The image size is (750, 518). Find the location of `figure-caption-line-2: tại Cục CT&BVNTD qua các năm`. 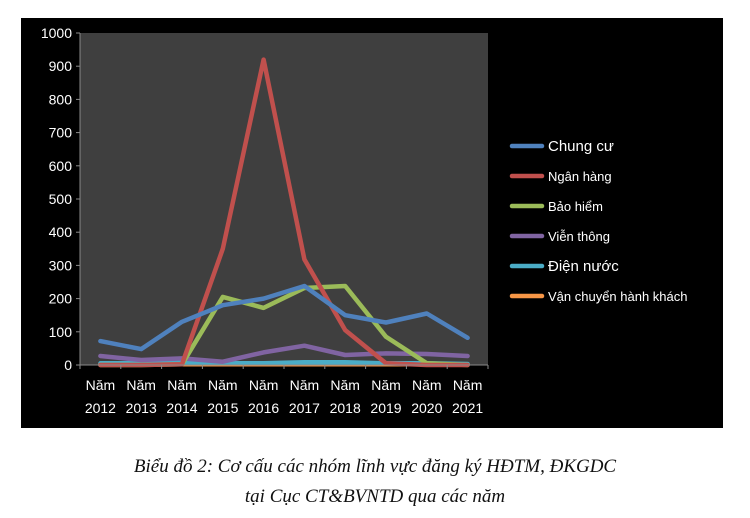

figure-caption-line-2: tại Cục CT&BVNTD qua các năm is located at coordinates (375, 496).